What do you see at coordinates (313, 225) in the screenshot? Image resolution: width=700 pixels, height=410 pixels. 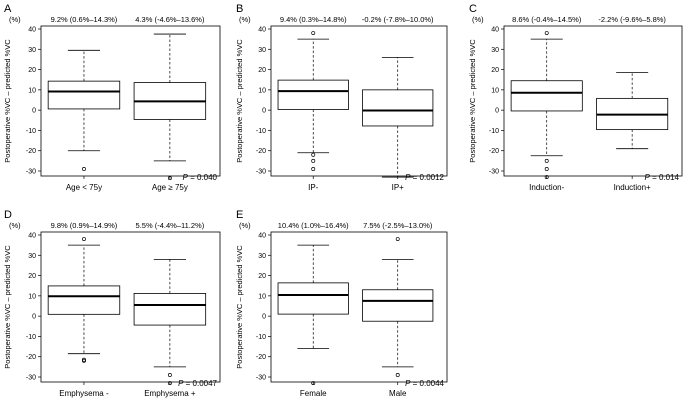 I see `group-stat-label: 10.4% (1.0%–16.4%)` at bounding box center [313, 225].